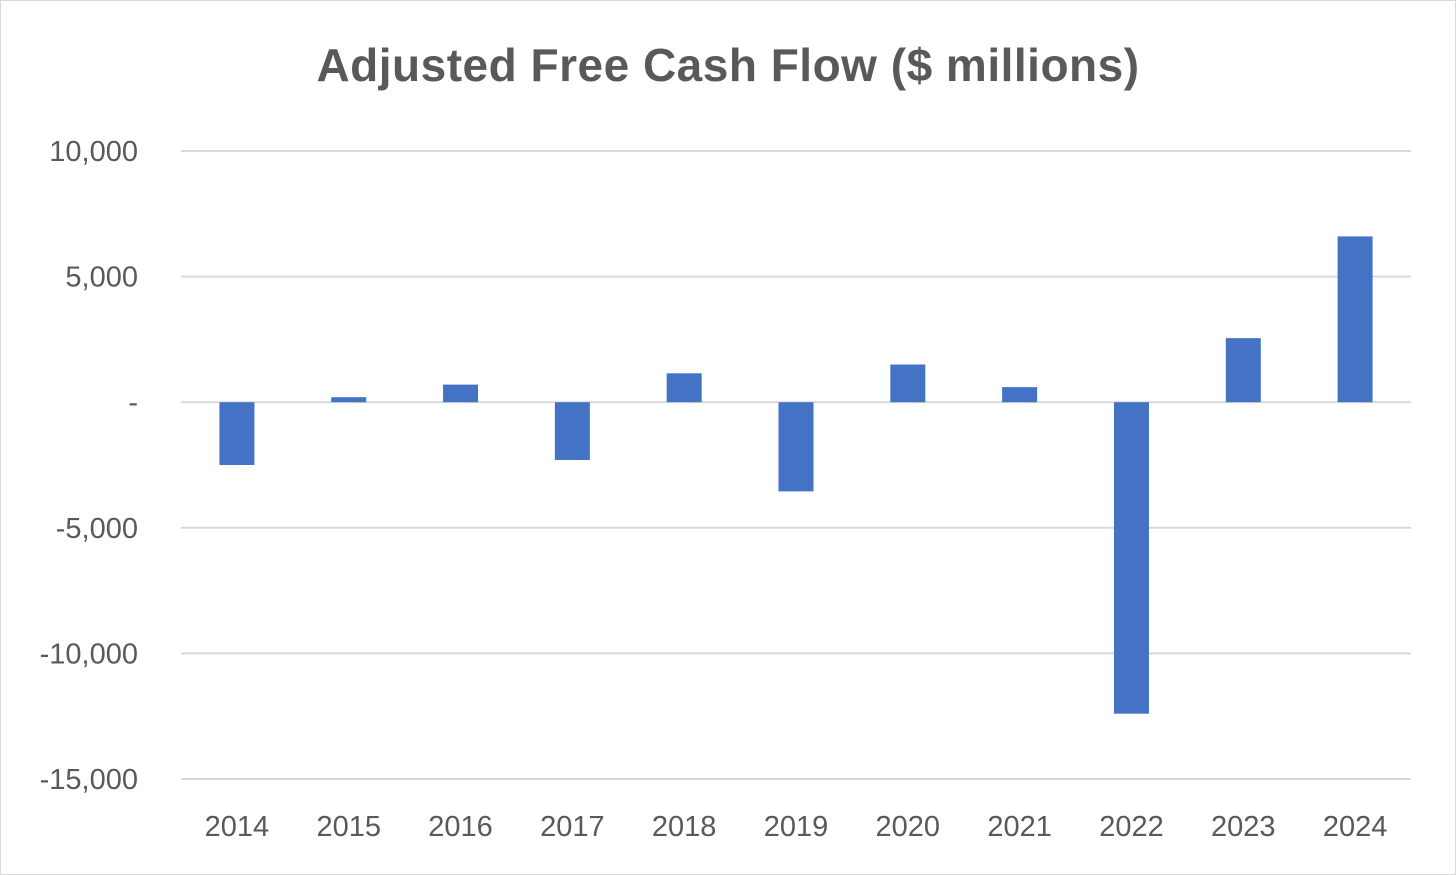 The height and width of the screenshot is (875, 1456). Describe the element at coordinates (572, 827) in the screenshot. I see `x-tick-label: 2017` at that location.